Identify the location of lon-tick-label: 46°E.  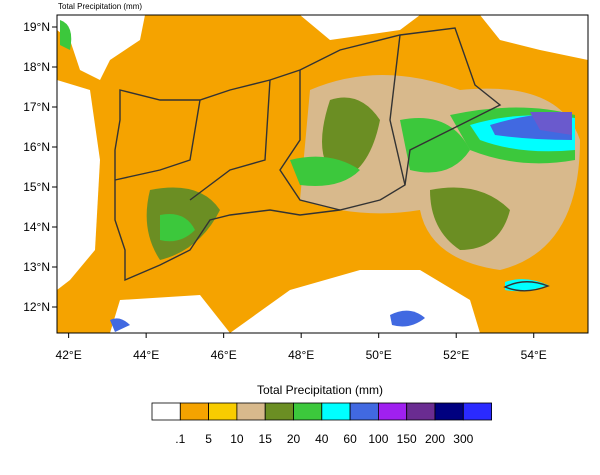
(224, 355).